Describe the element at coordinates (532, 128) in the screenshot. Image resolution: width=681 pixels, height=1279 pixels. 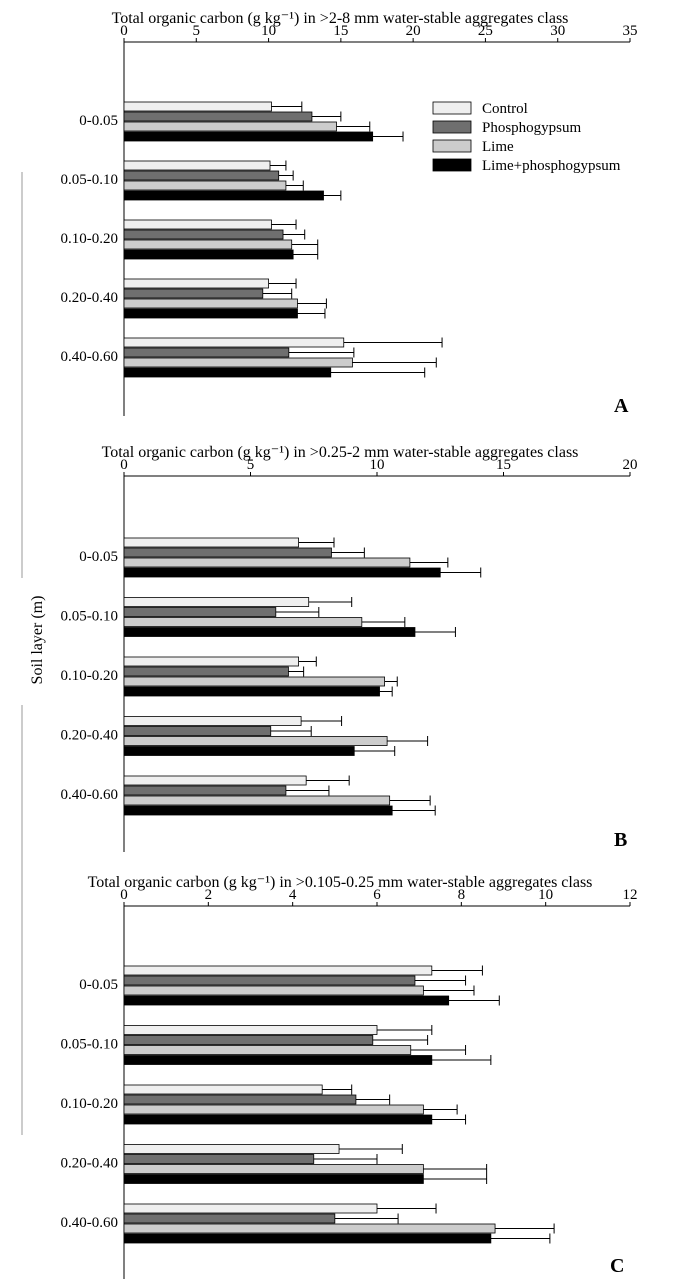
I see `legend-label: Phosphogypsum` at that location.